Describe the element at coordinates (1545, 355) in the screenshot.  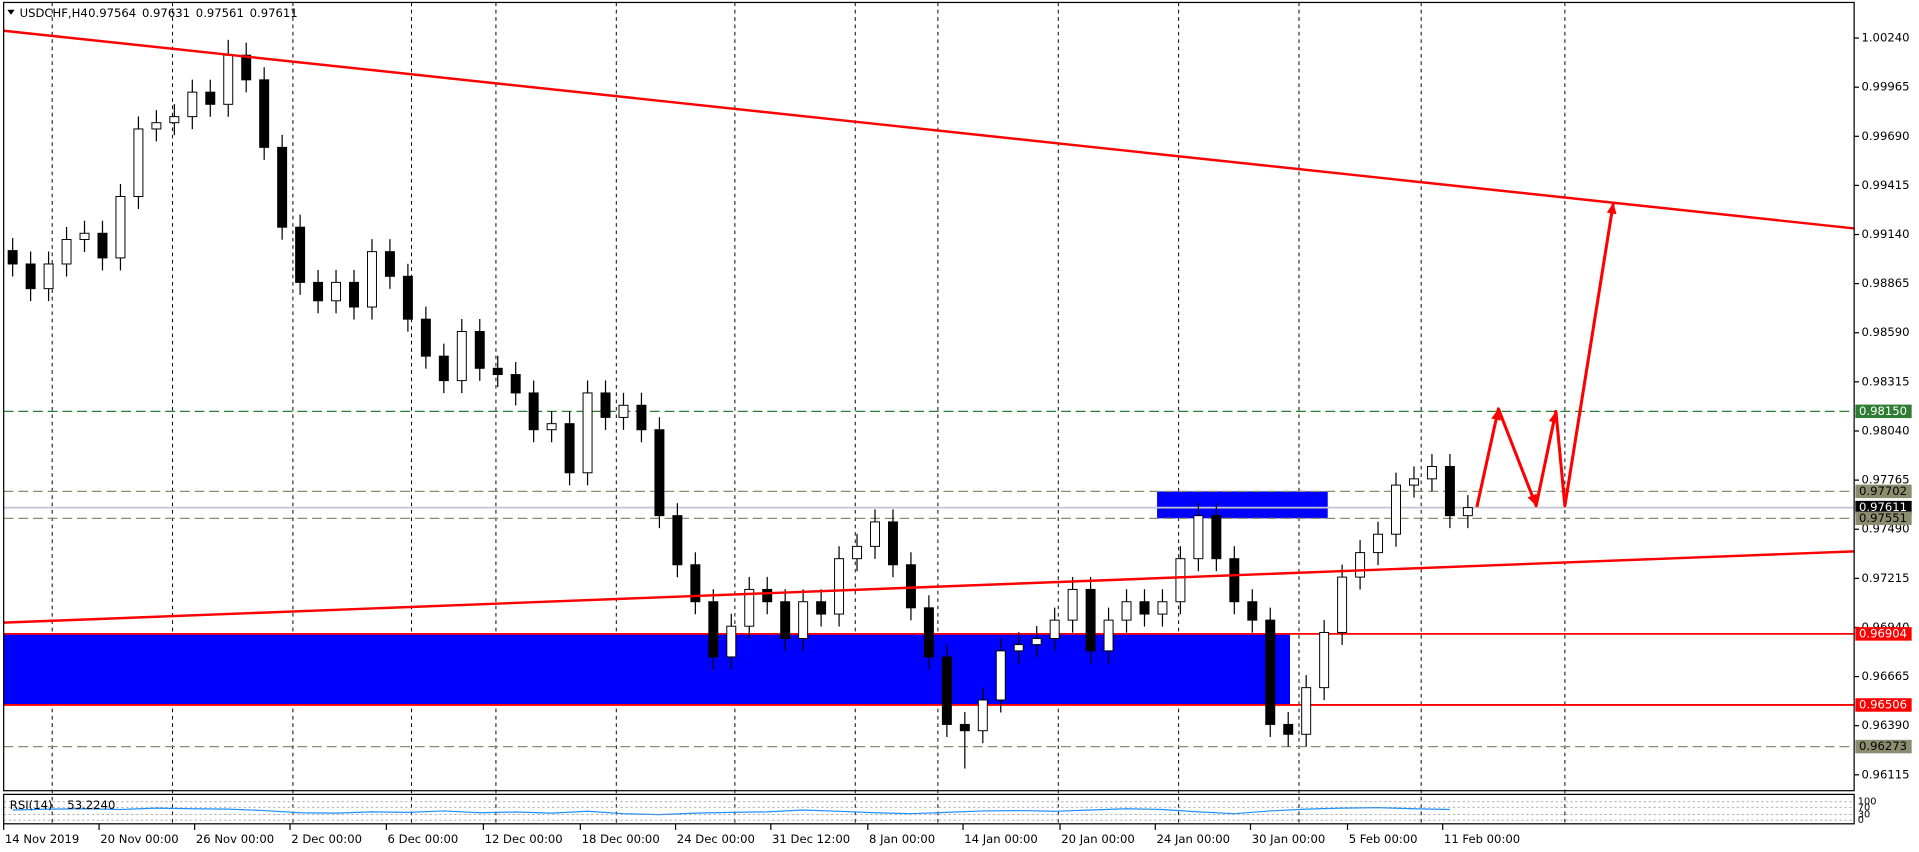
I see `projection-path` at that location.